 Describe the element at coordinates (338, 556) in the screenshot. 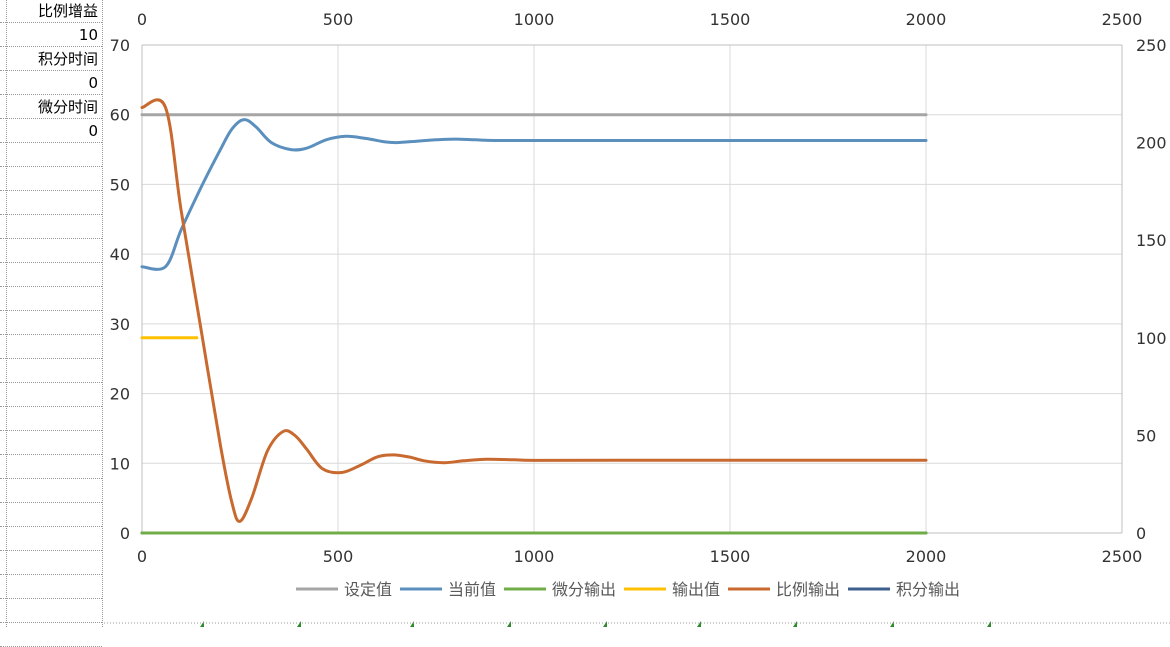

I see `x-bottom-tick-label: 500` at that location.